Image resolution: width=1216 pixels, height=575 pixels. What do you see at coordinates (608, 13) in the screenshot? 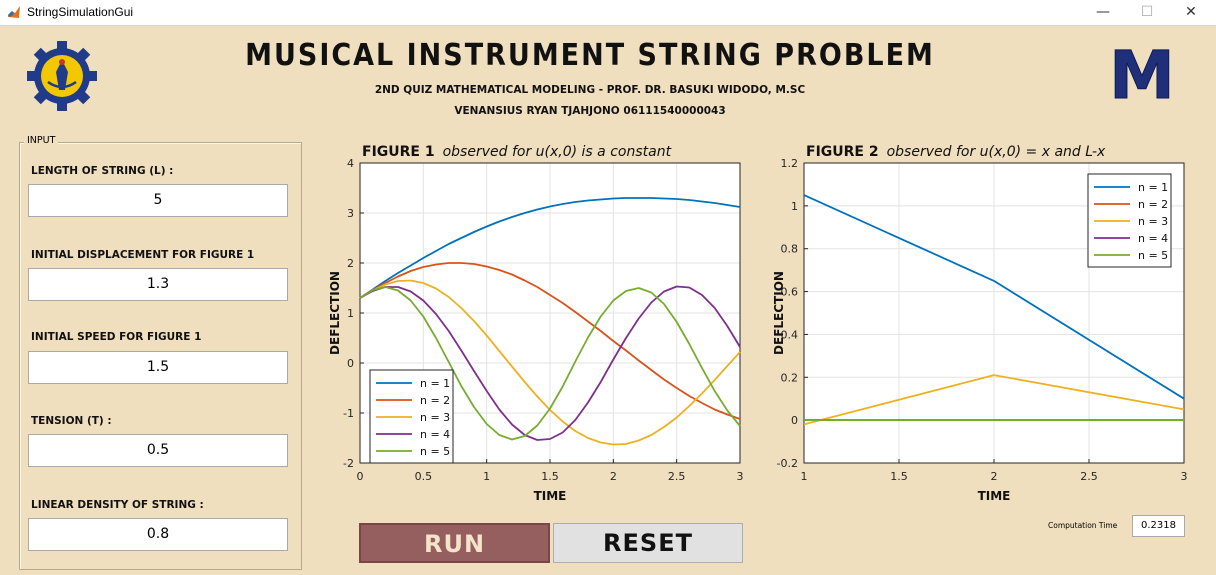
I see `window-titlebar: StringSimulationGui — ☐ ✕` at bounding box center [608, 13].